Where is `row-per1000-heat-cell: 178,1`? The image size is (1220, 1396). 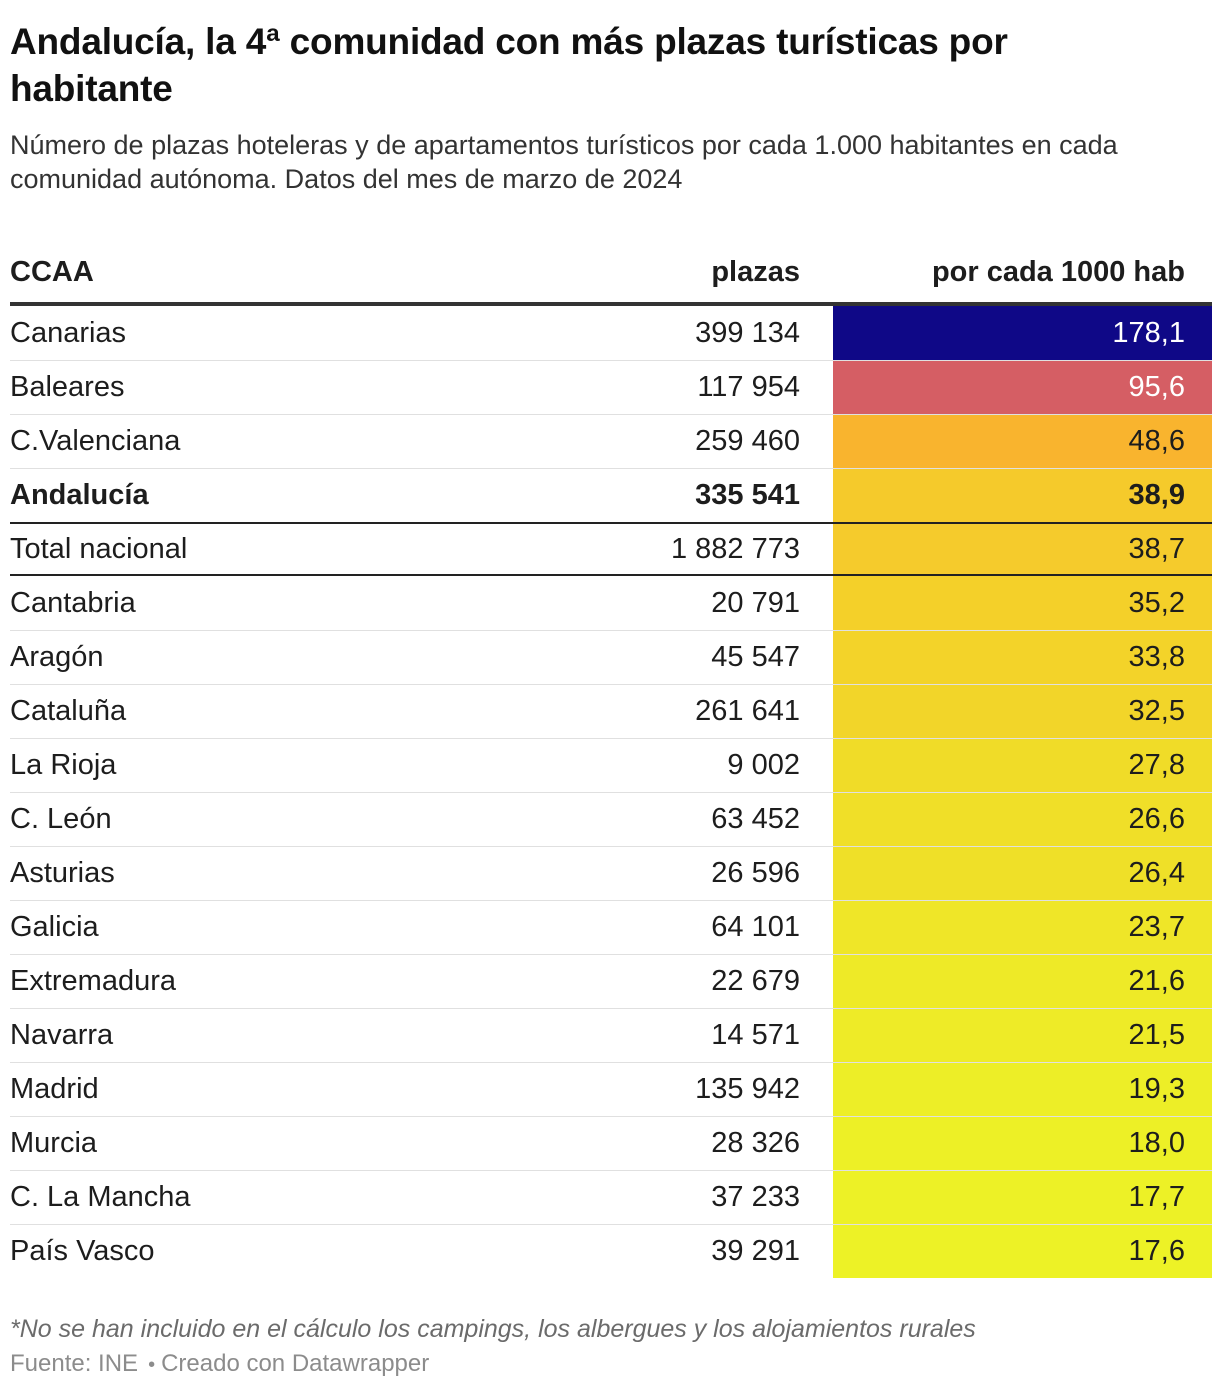
row-per1000-heat-cell: 178,1 is located at coordinates (1022, 333).